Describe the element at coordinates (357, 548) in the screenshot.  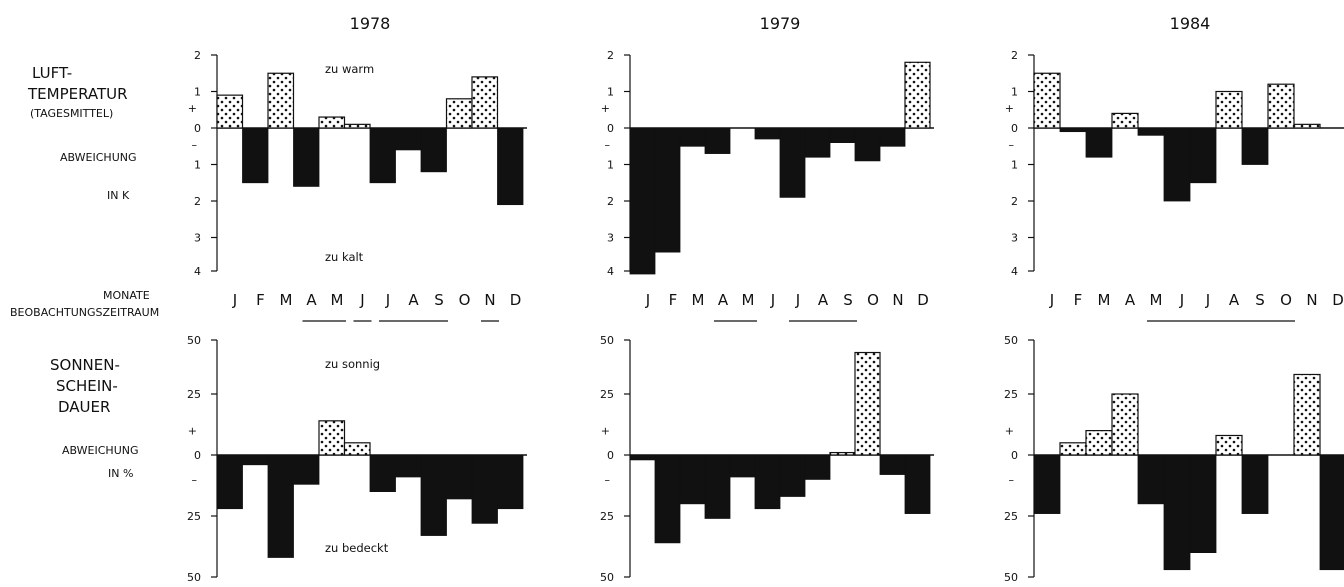
I see `sun-below-note: zu bedeckt` at that location.